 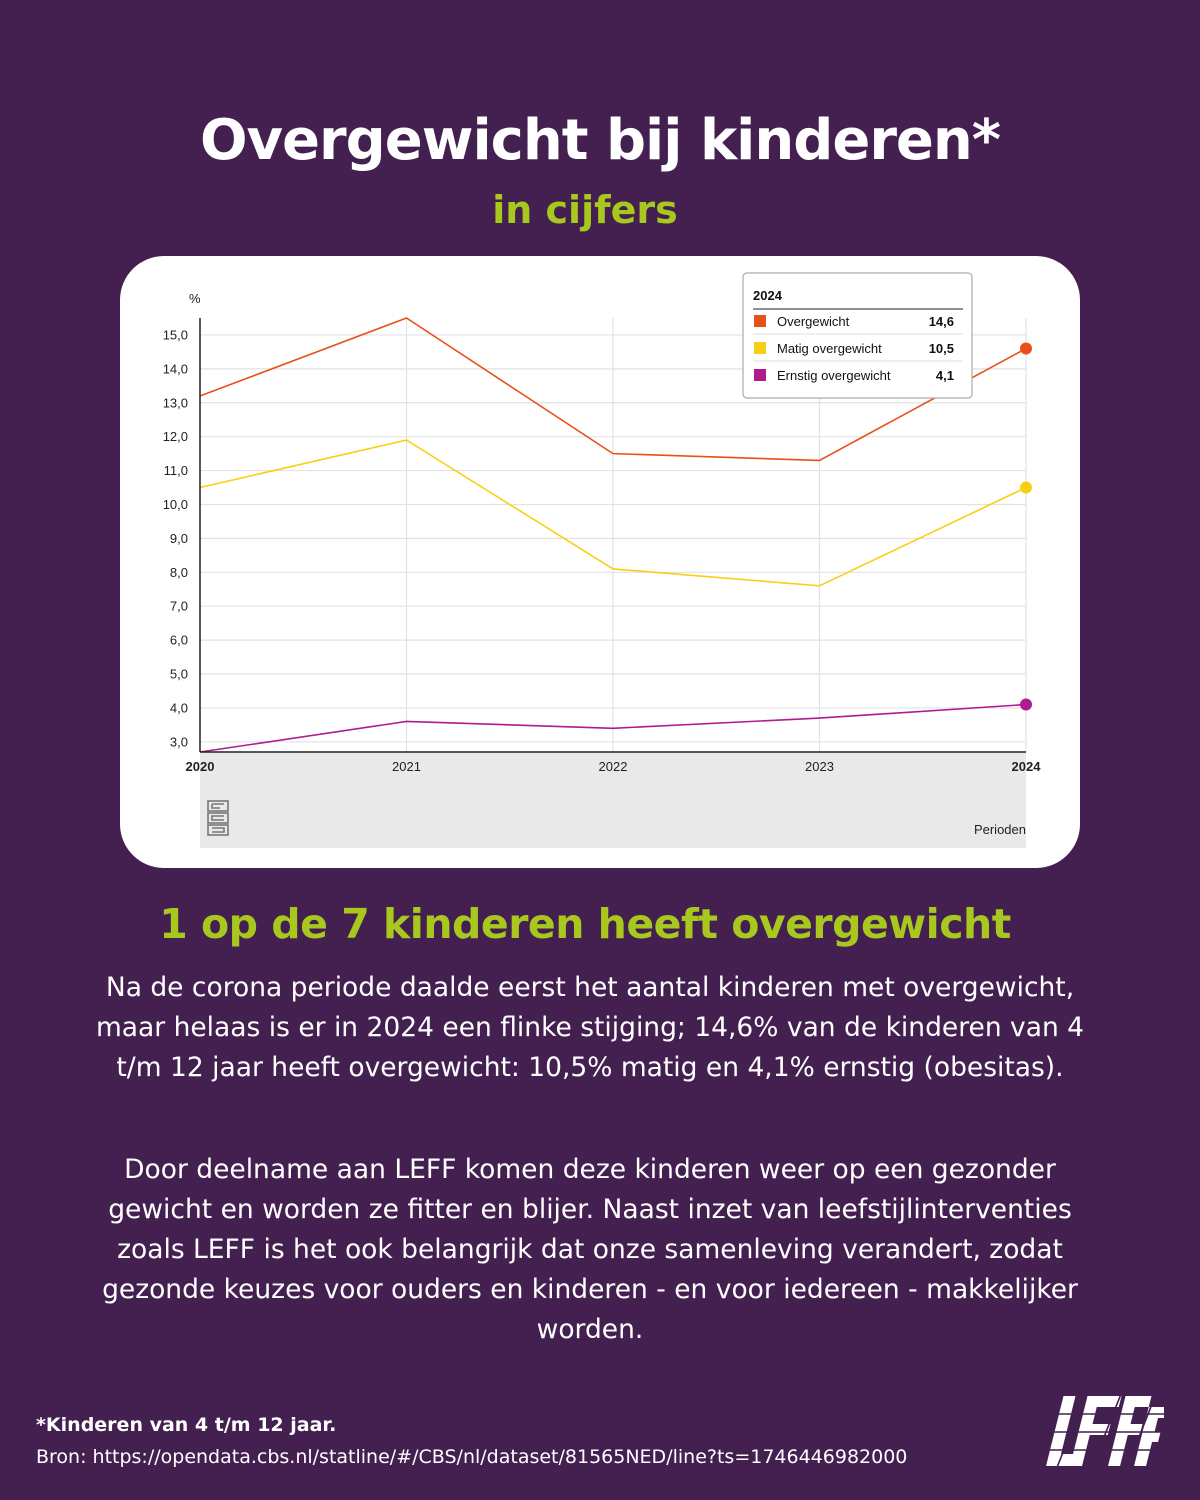 I want to click on y-tick-label: 8,0, so click(x=179, y=572).